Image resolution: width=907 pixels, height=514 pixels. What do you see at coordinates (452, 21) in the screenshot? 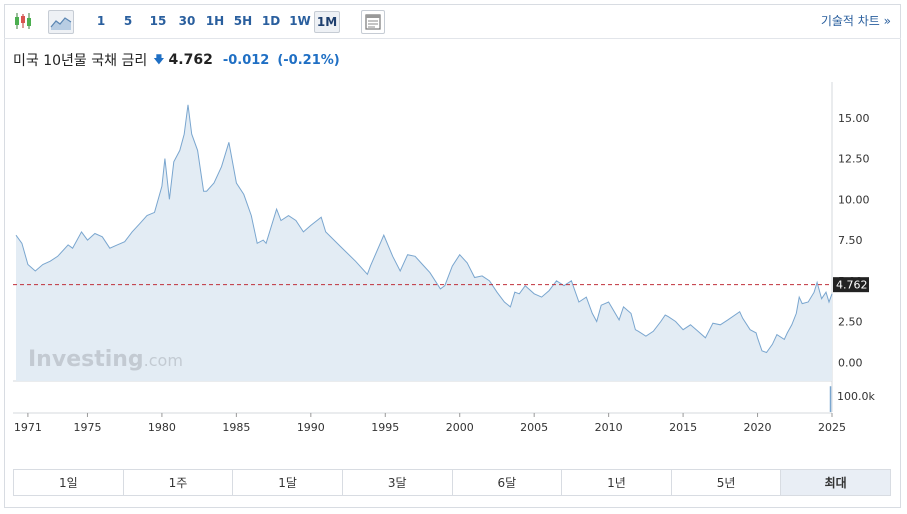
I see `chart-toolbar: 1 5 15 30 1H 5H 1D 1W 1M 기술적 차트 »` at bounding box center [452, 21].